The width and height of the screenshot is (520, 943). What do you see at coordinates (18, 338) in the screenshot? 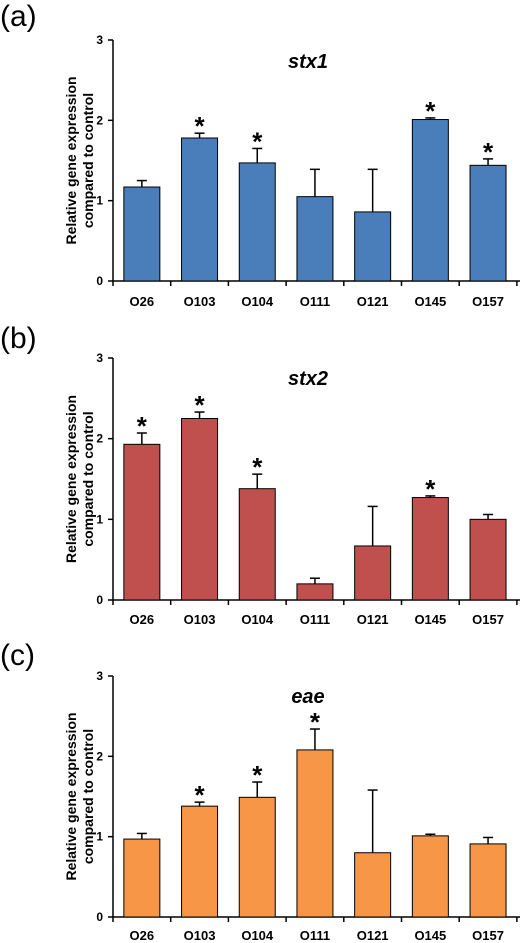
I see `panel-label: (b)` at bounding box center [18, 338].